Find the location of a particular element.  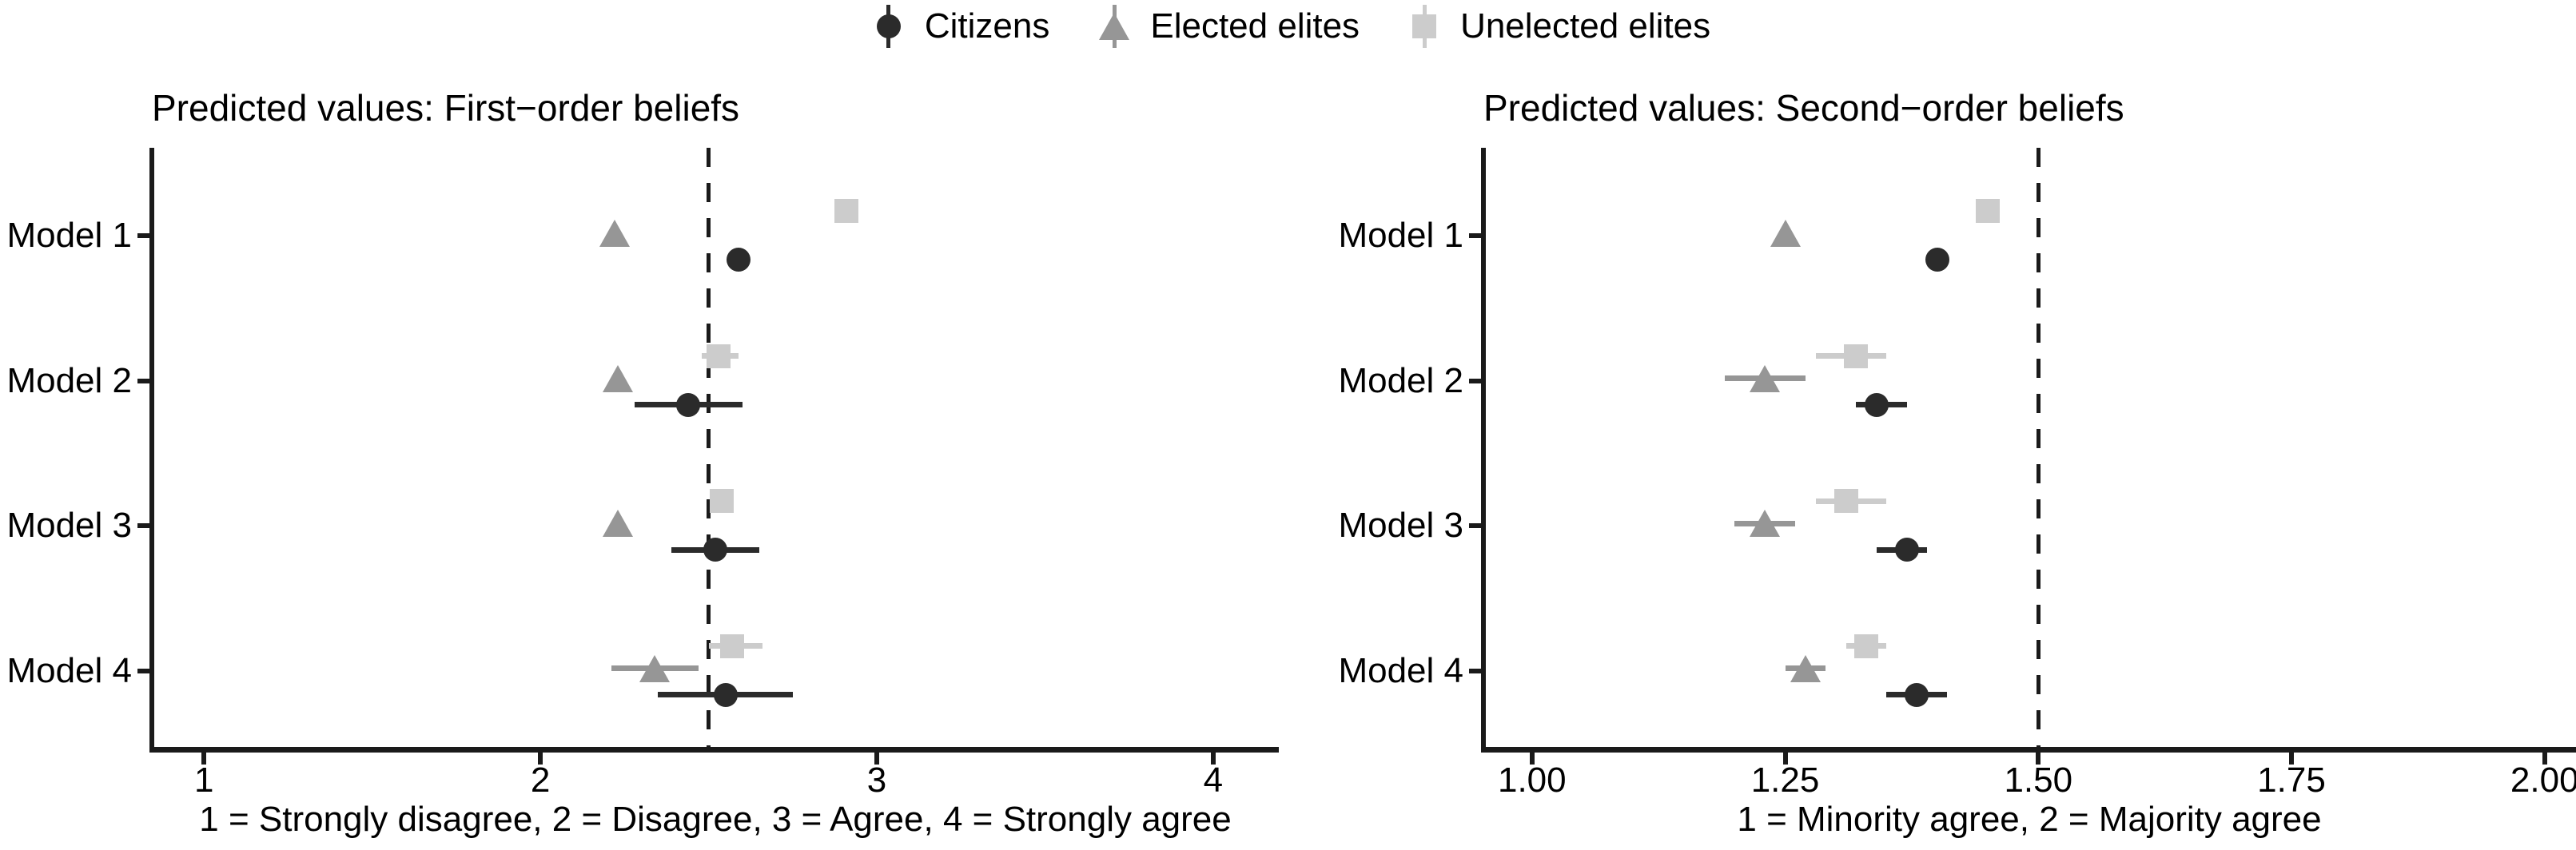

legend-square-marker is located at coordinates (1424, 26).